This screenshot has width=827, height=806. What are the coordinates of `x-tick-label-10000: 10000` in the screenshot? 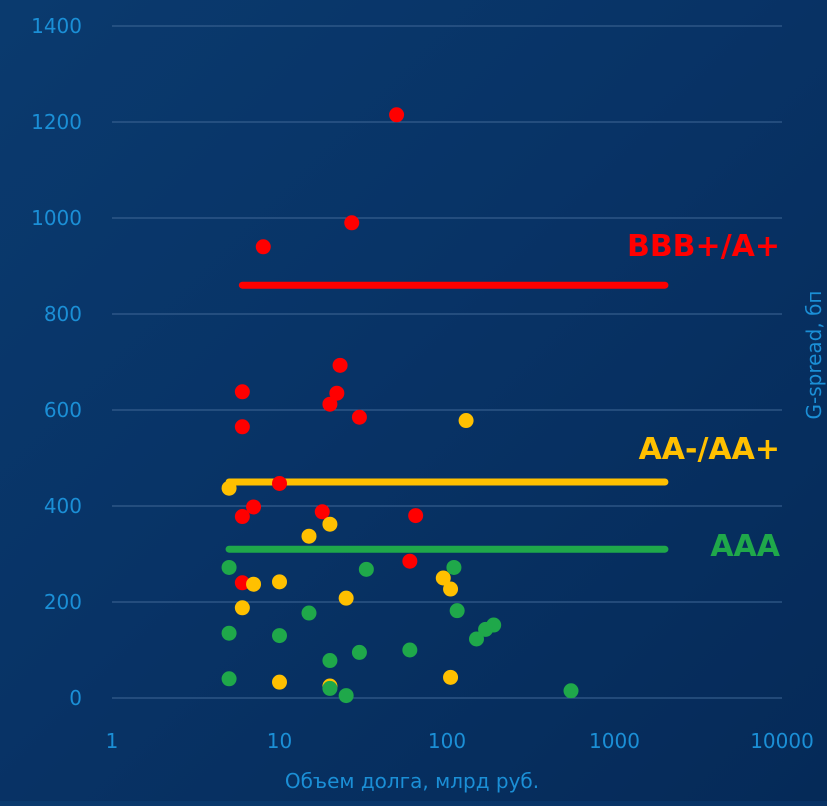 It's located at (782, 741).